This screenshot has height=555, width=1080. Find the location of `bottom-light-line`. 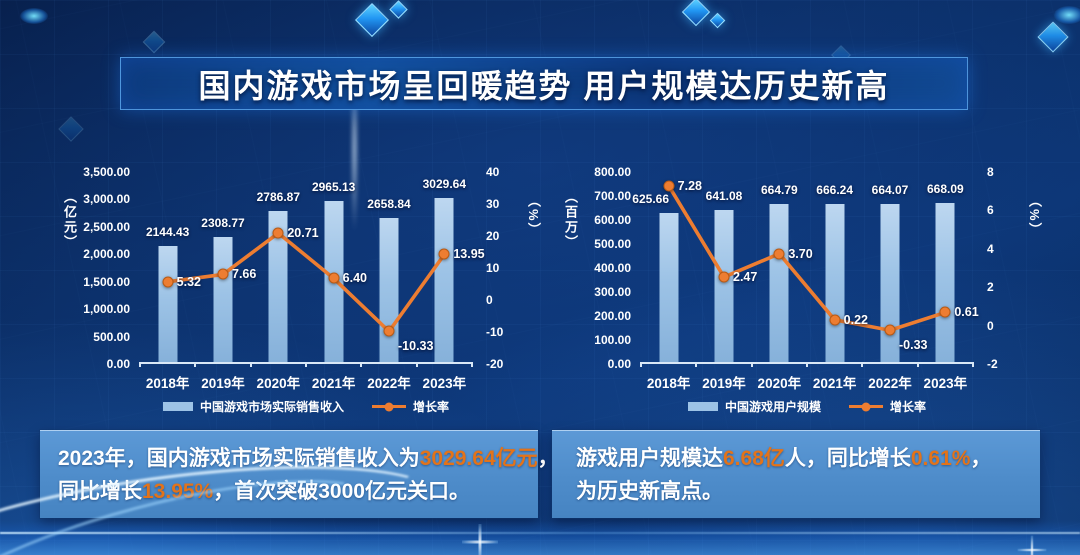

bottom-light-line is located at coordinates (540, 533).